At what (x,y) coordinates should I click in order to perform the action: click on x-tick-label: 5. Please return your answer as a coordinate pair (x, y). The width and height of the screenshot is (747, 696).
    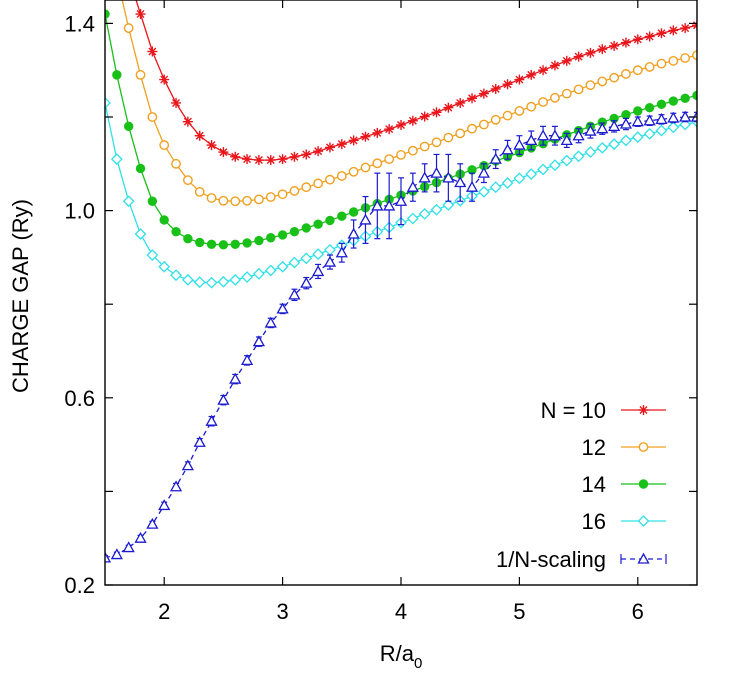
    Looking at the image, I should click on (519, 611).